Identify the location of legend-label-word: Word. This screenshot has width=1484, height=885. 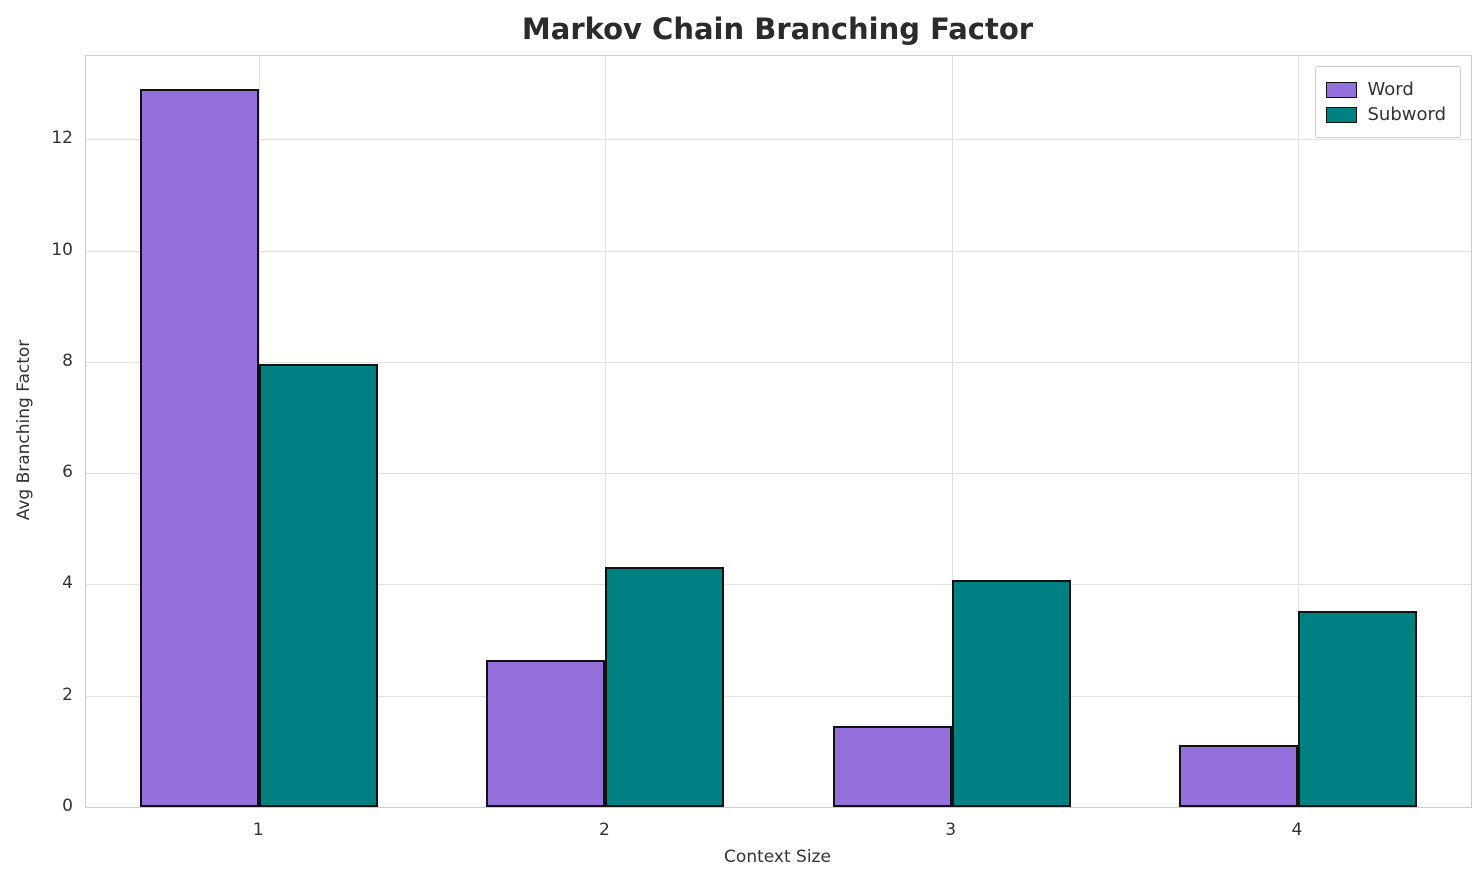
(1390, 89).